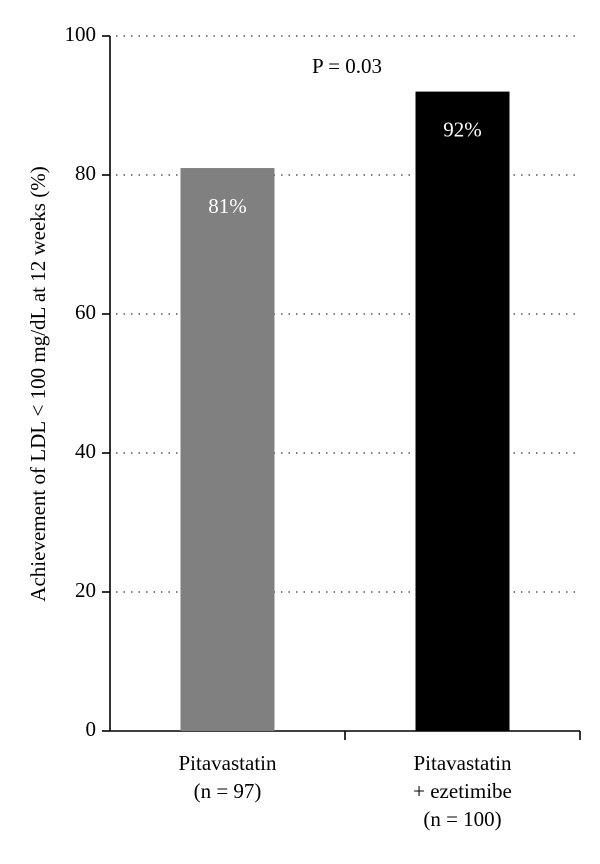 The width and height of the screenshot is (600, 864). I want to click on y-tick-label: 20, so click(85, 590).